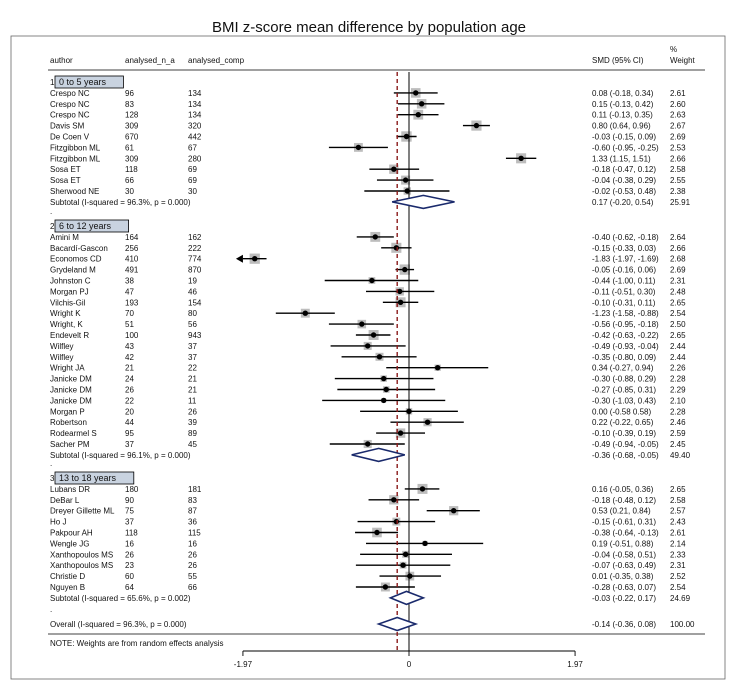 The width and height of the screenshot is (738, 693). What do you see at coordinates (192, 511) in the screenshot?
I see `study-comp: 87` at bounding box center [192, 511].